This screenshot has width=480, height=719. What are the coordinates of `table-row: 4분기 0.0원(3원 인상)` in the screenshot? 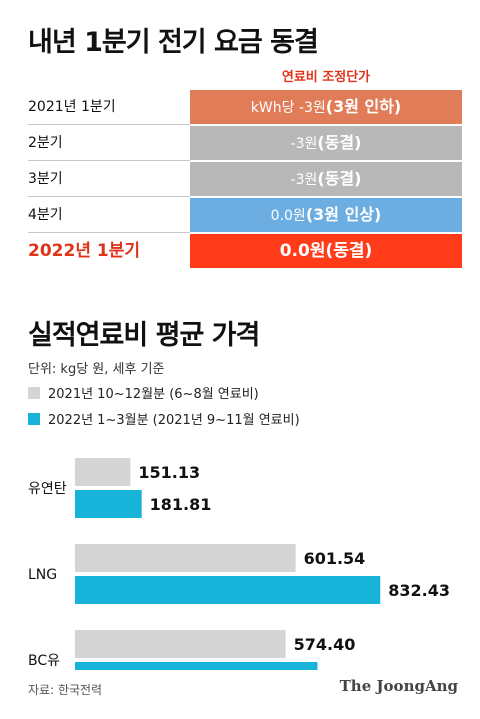 It's located at (245, 215).